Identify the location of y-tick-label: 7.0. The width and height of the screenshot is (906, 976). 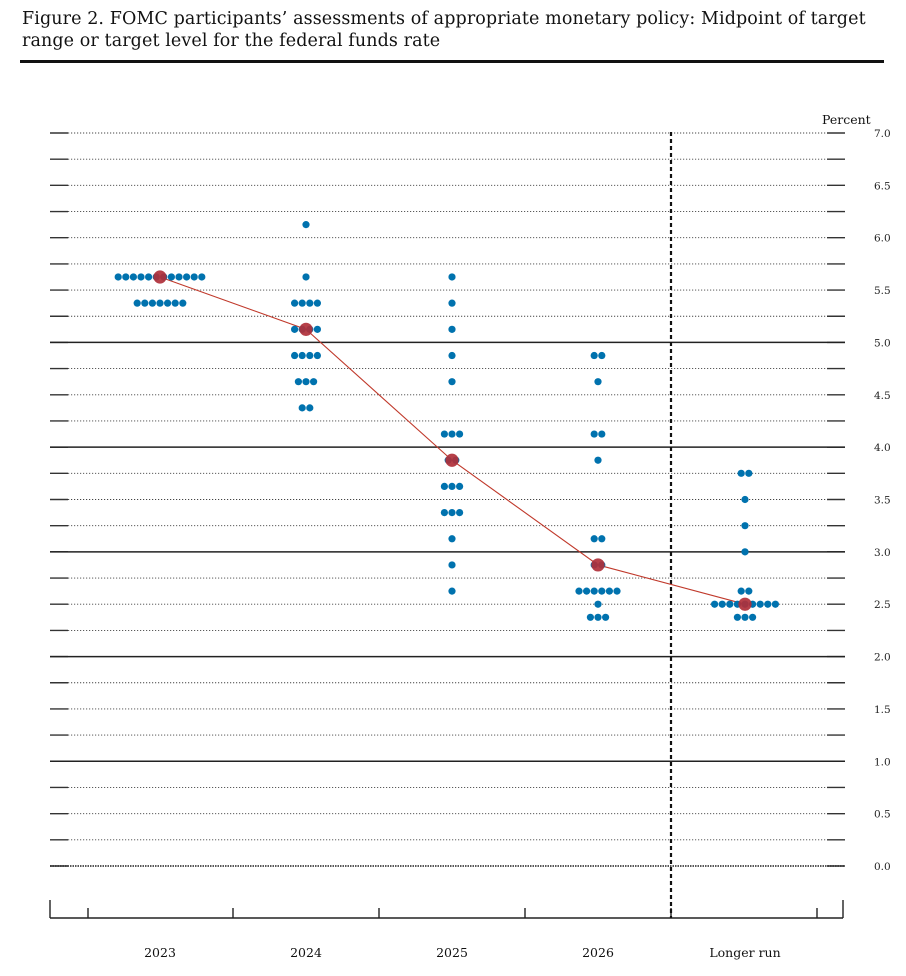
(882, 134).